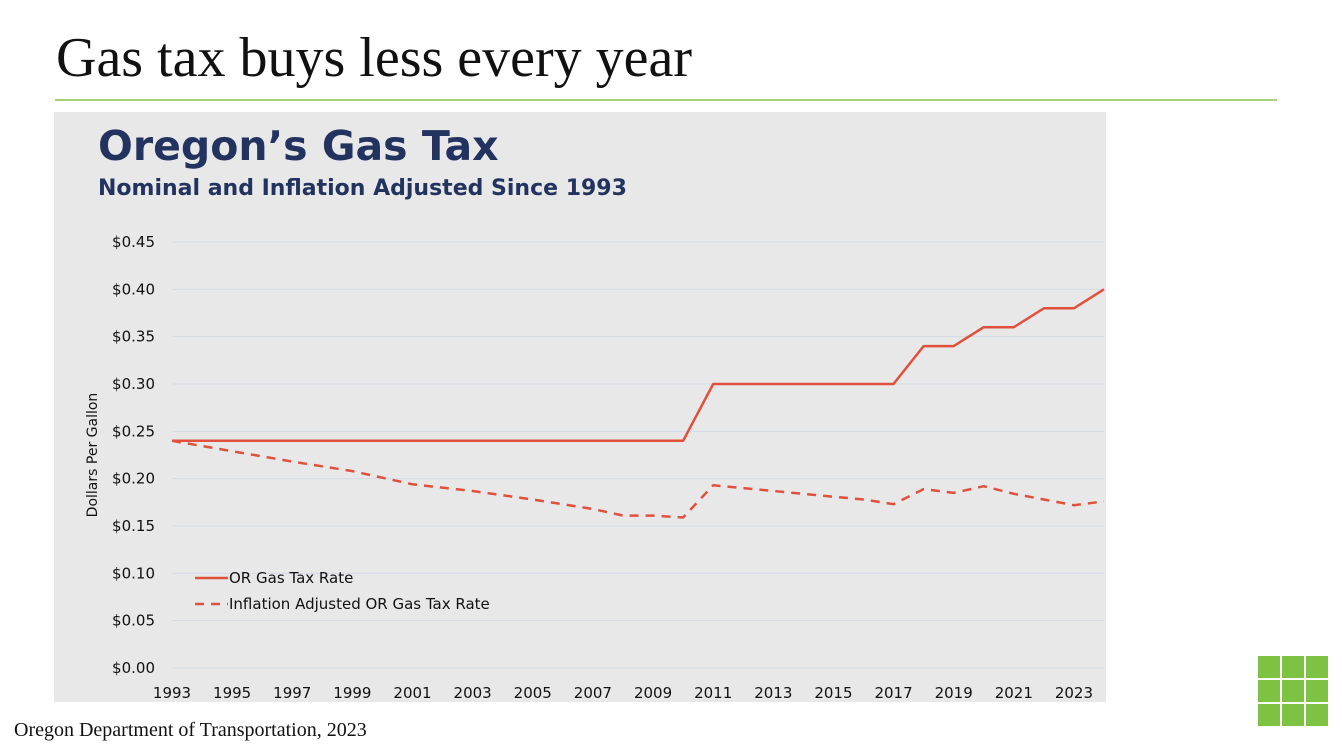 The image size is (1342, 752). What do you see at coordinates (172, 693) in the screenshot?
I see `x-tick-label: 1993` at bounding box center [172, 693].